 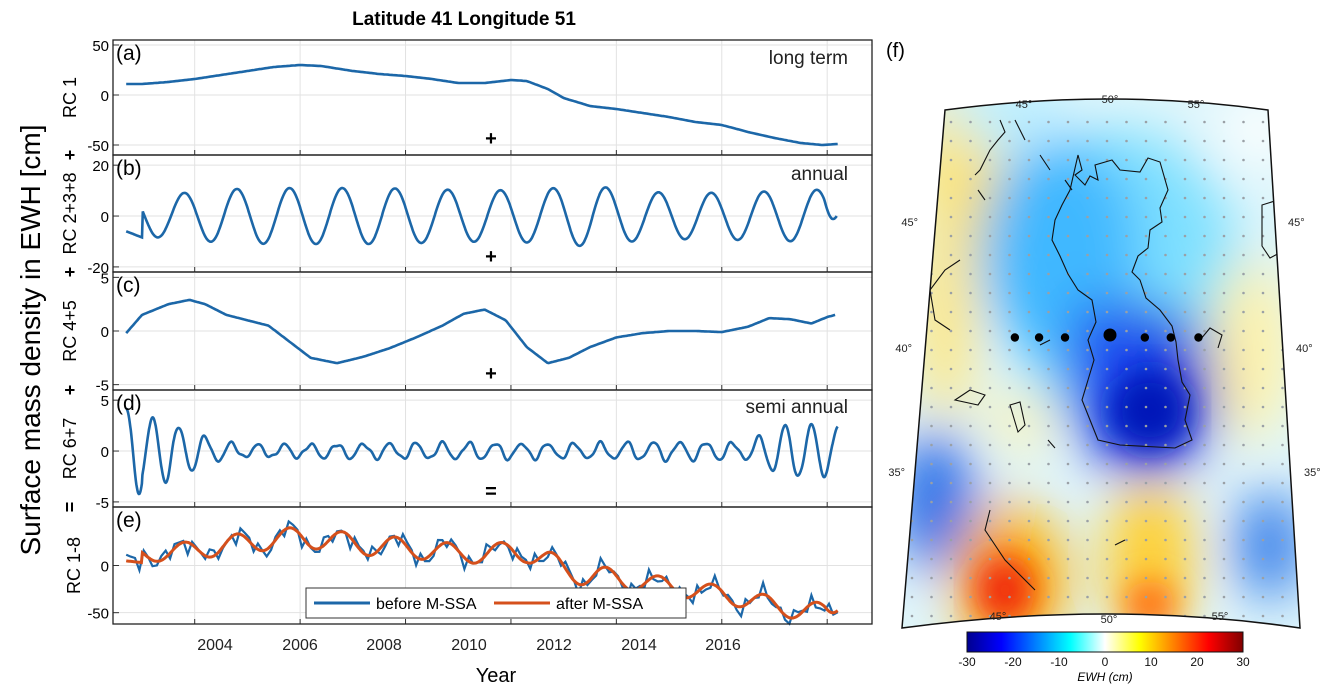 I want to click on location-marker, so click(x=1015, y=337).